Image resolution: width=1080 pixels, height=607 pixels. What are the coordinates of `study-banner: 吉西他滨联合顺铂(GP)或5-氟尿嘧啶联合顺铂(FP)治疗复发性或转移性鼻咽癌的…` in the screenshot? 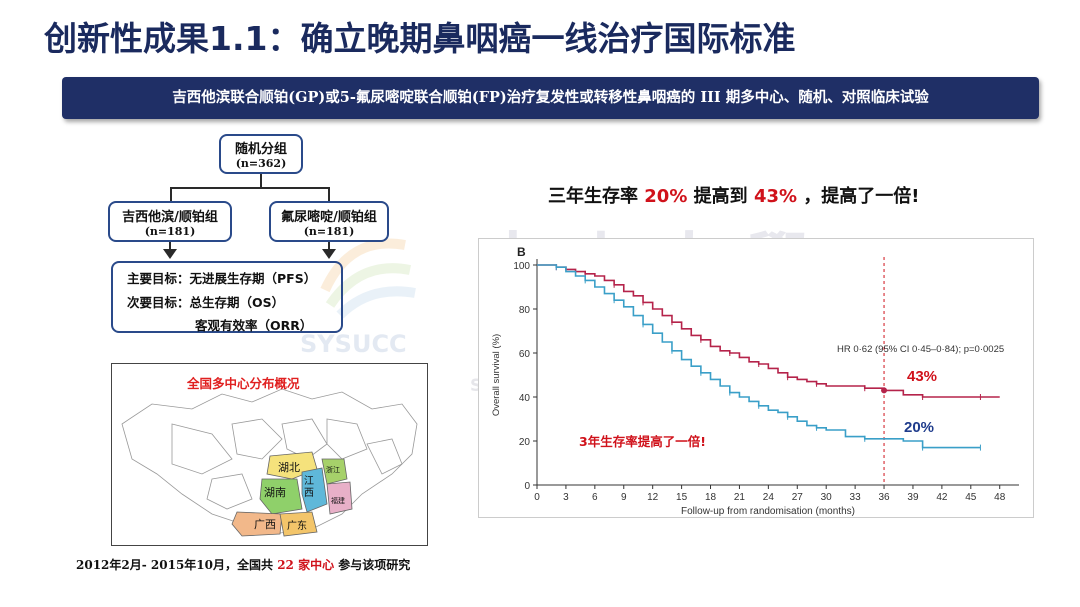 It's located at (550, 98).